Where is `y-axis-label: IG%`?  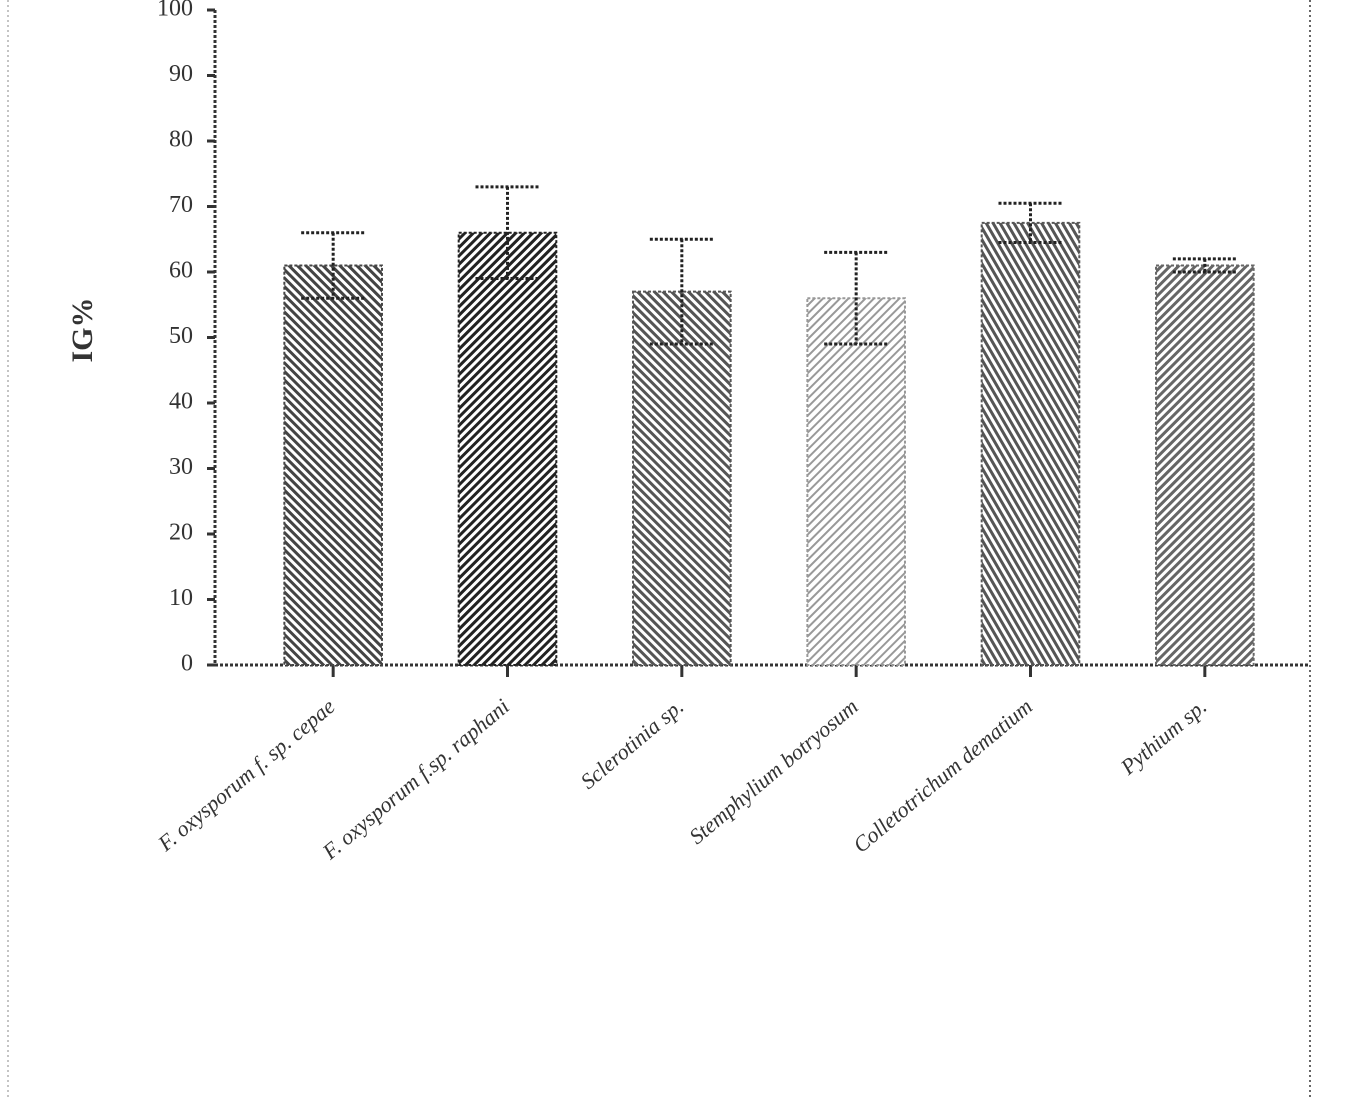 y-axis-label: IG% is located at coordinates (82, 329).